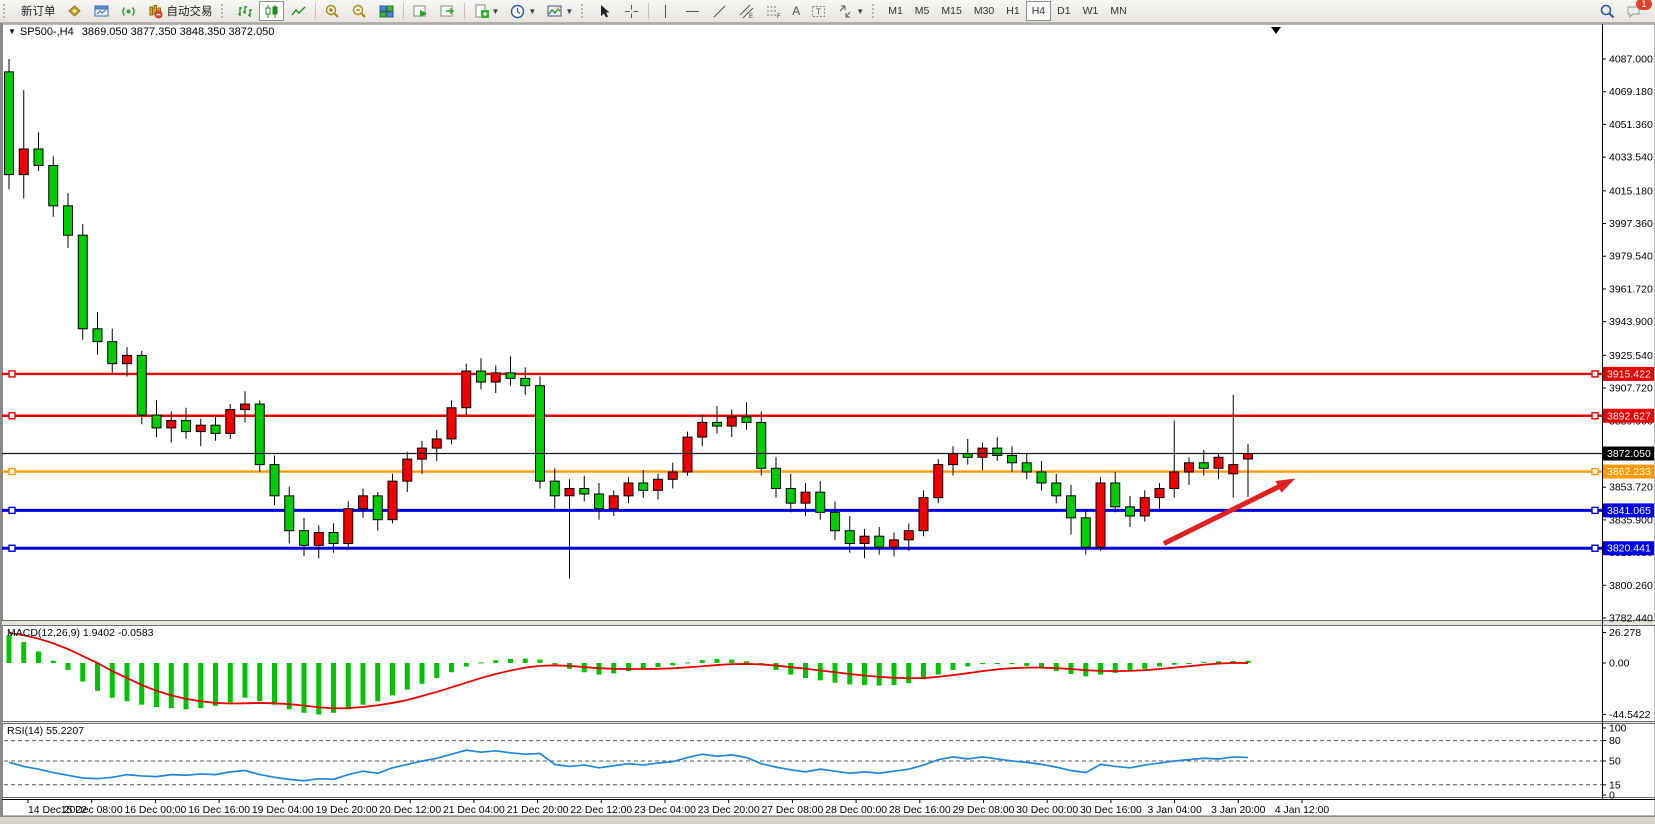  What do you see at coordinates (1276, 30) in the screenshot?
I see `chart-shift-marker` at bounding box center [1276, 30].